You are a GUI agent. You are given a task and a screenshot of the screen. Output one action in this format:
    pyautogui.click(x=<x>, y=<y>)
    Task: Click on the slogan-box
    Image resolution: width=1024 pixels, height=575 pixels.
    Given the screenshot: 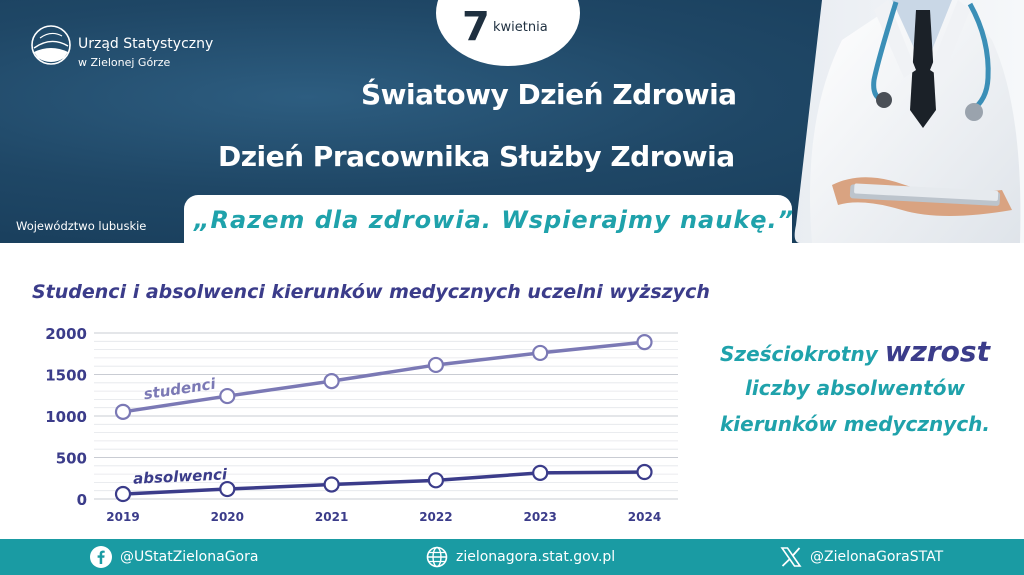 What is the action you would take?
    pyautogui.click(x=488, y=219)
    